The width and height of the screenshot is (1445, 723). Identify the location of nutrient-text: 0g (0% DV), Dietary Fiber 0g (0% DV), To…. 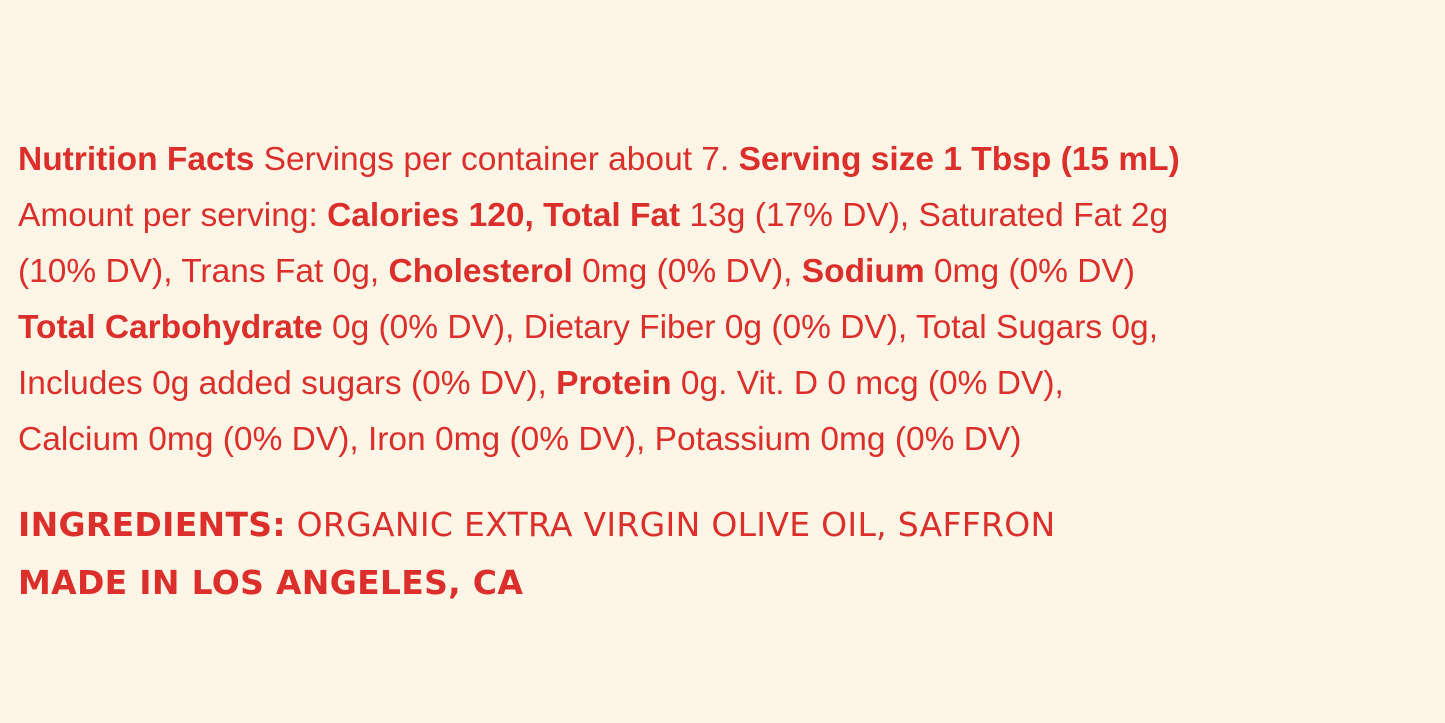
(740, 327).